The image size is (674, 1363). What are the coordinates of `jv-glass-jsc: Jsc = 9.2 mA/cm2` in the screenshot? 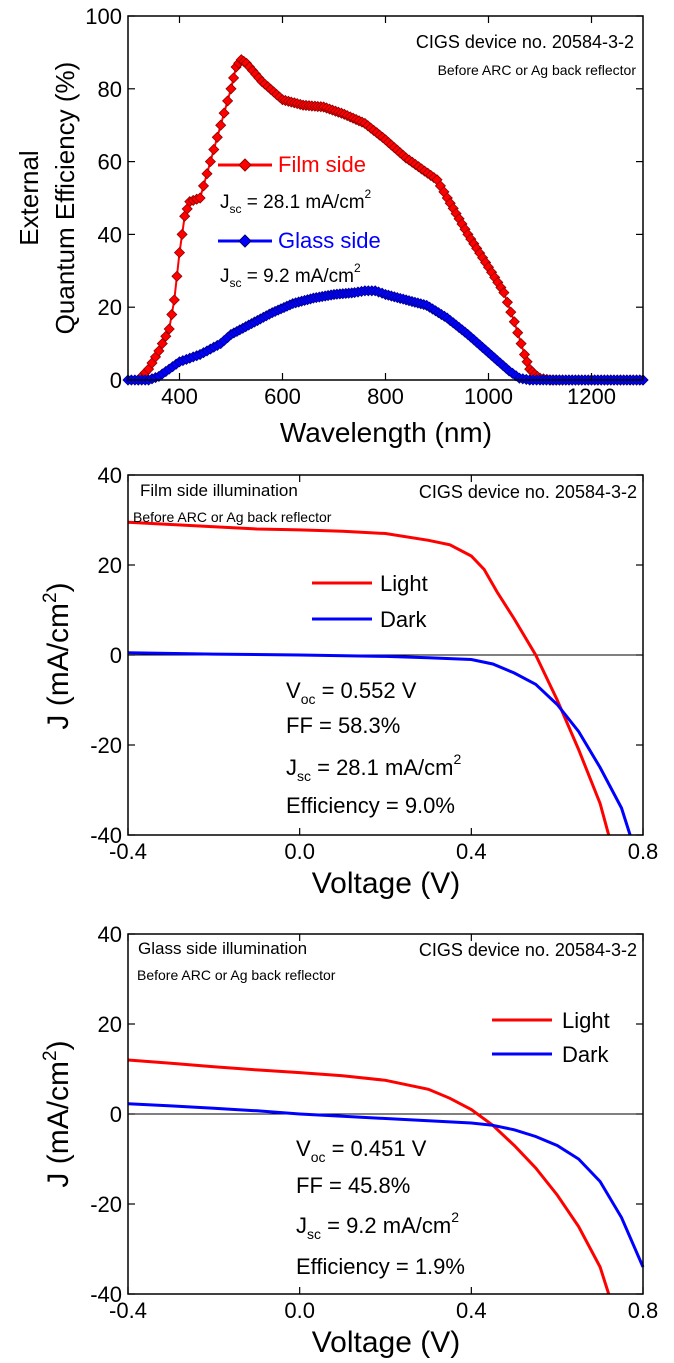 It's located at (377, 1225).